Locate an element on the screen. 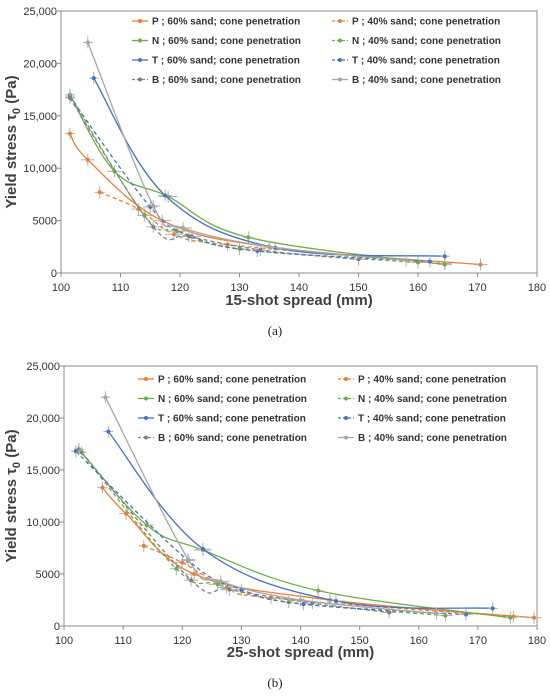  legend-item-b-60-sand-cone-penetration: B ; 60% sand; cone penetration is located at coordinates (216, 80).